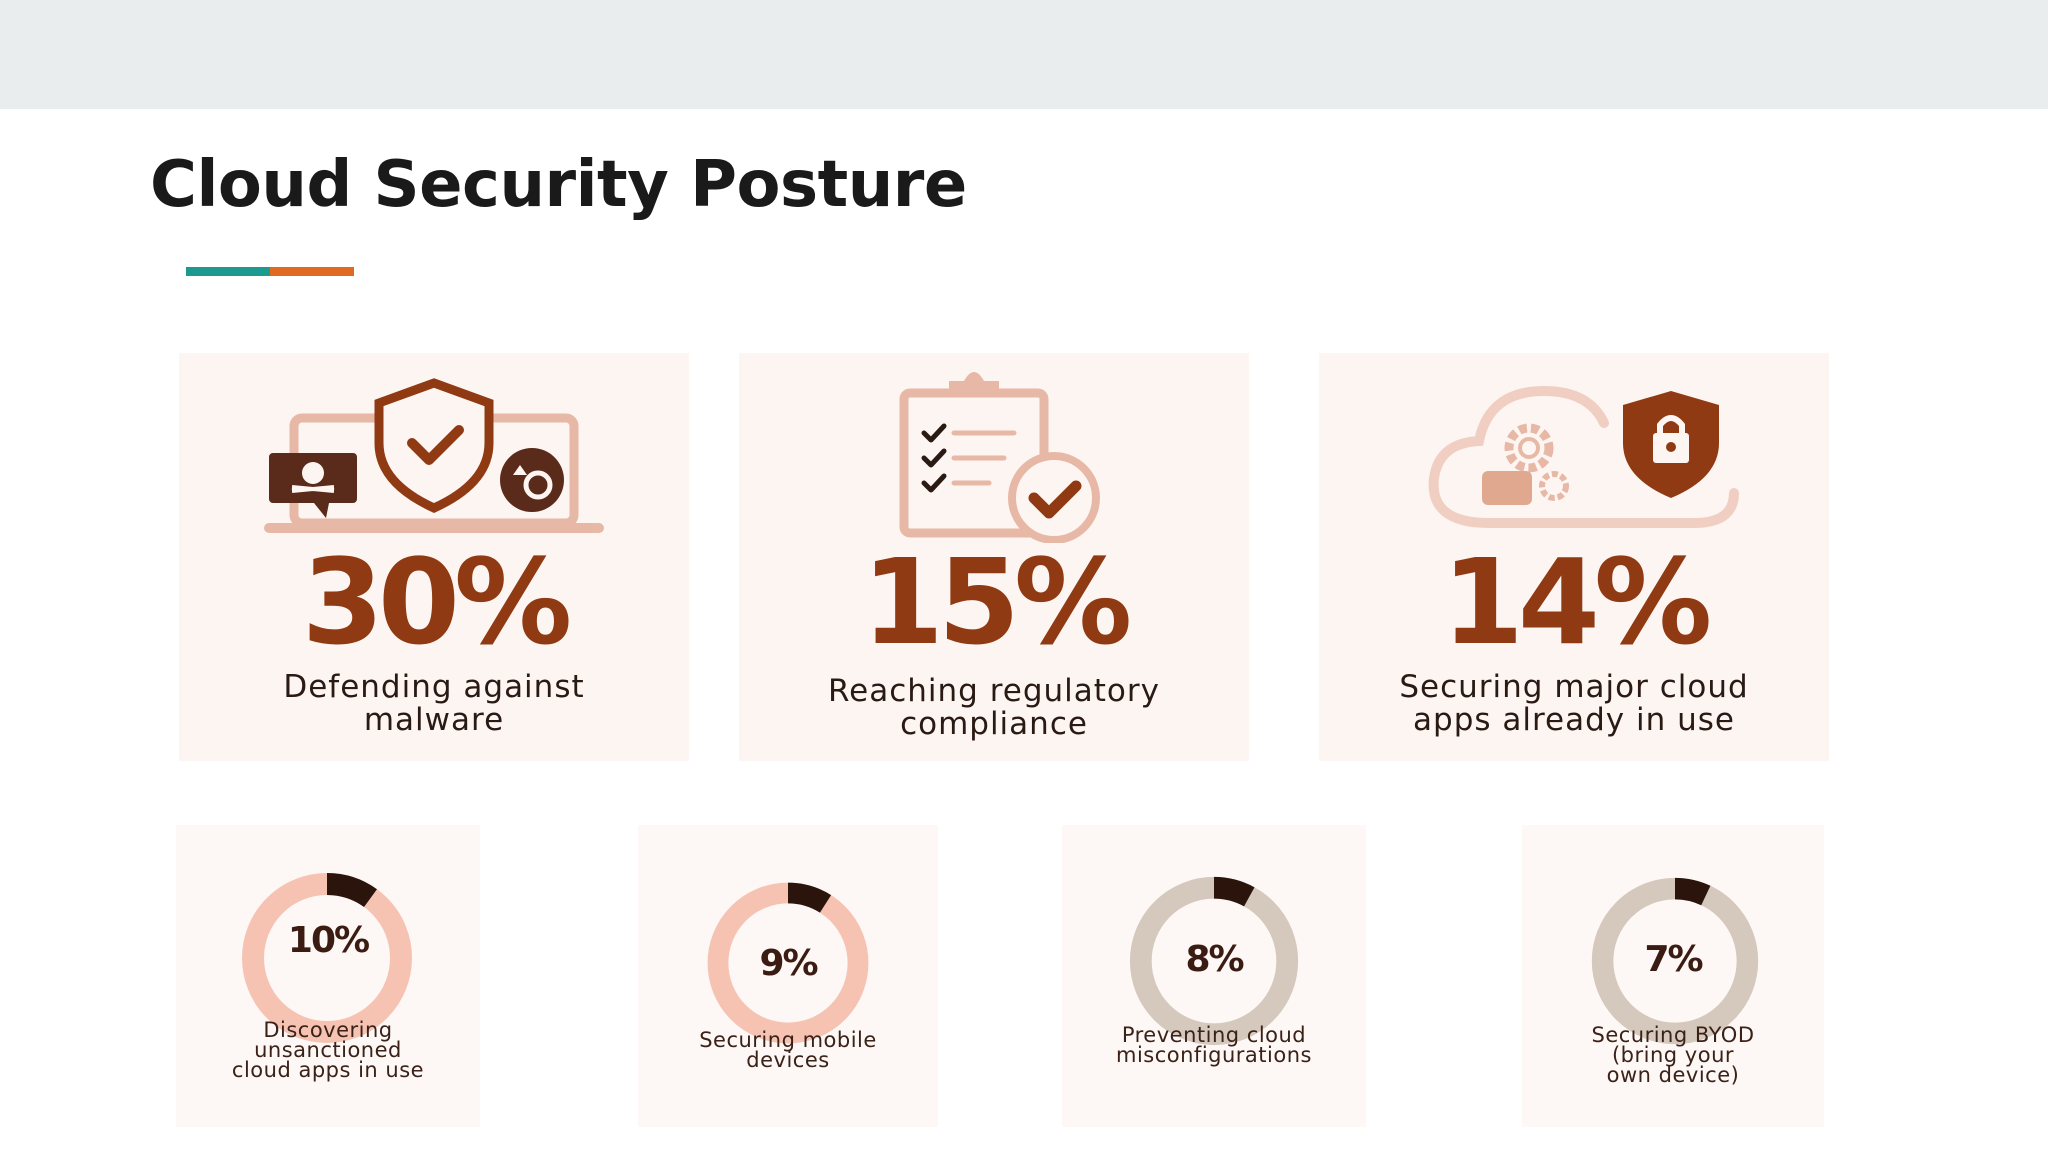 This screenshot has width=2048, height=1152. I want to click on slide-title: Cloud Security Posture, so click(558, 185).